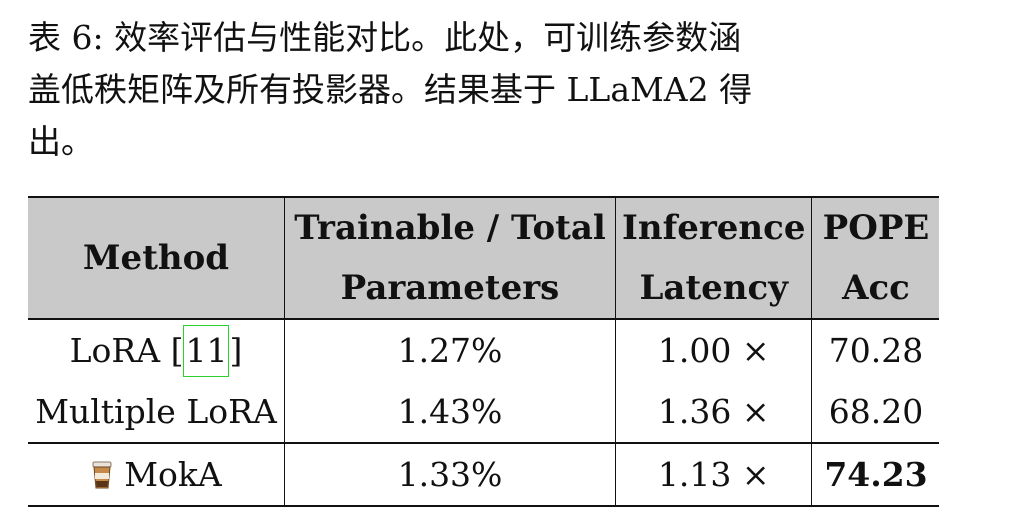 This screenshot has width=1020, height=522. What do you see at coordinates (876, 228) in the screenshot?
I see `header-pope-line1: POPE` at bounding box center [876, 228].